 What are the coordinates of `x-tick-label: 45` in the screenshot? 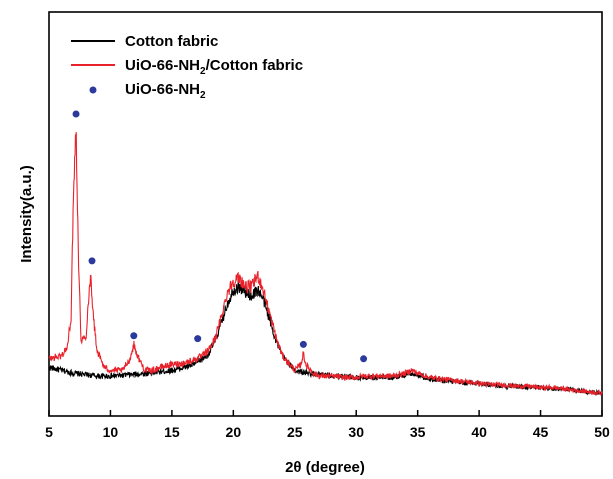 It's located at (541, 432).